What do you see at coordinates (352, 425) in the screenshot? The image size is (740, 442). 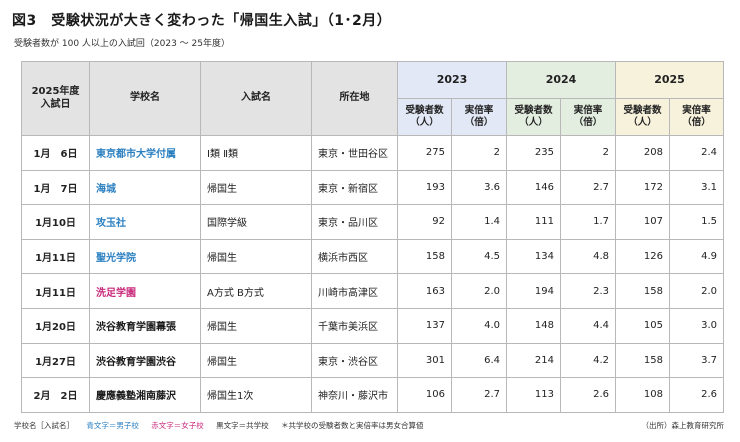 I see `footer-note: ＊共学校の受験者数と実倍率は男女合算値` at bounding box center [352, 425].